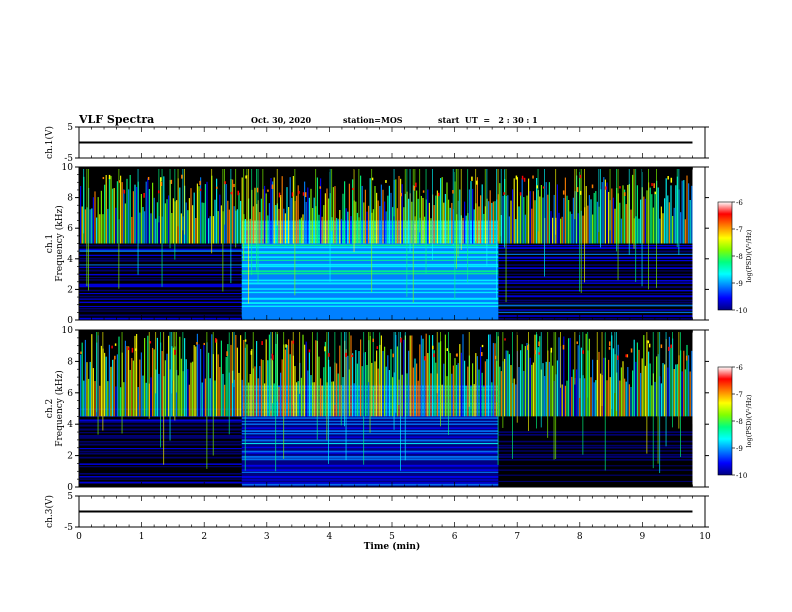 The height and width of the screenshot is (612, 792). Describe the element at coordinates (376, 512) in the screenshot. I see `panel-ch3-voltage: 5 -5 ch.3(V)` at that location.